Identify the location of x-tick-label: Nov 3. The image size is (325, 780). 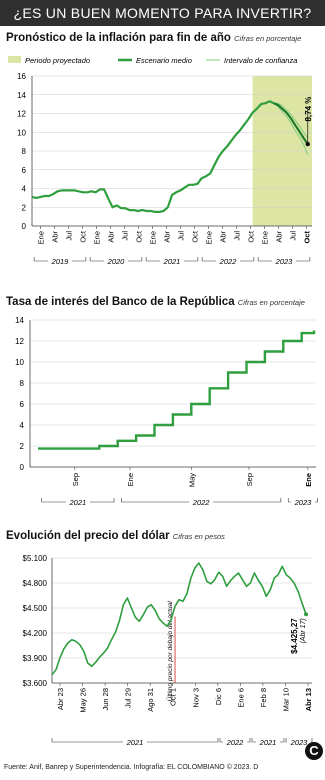
(195, 698).